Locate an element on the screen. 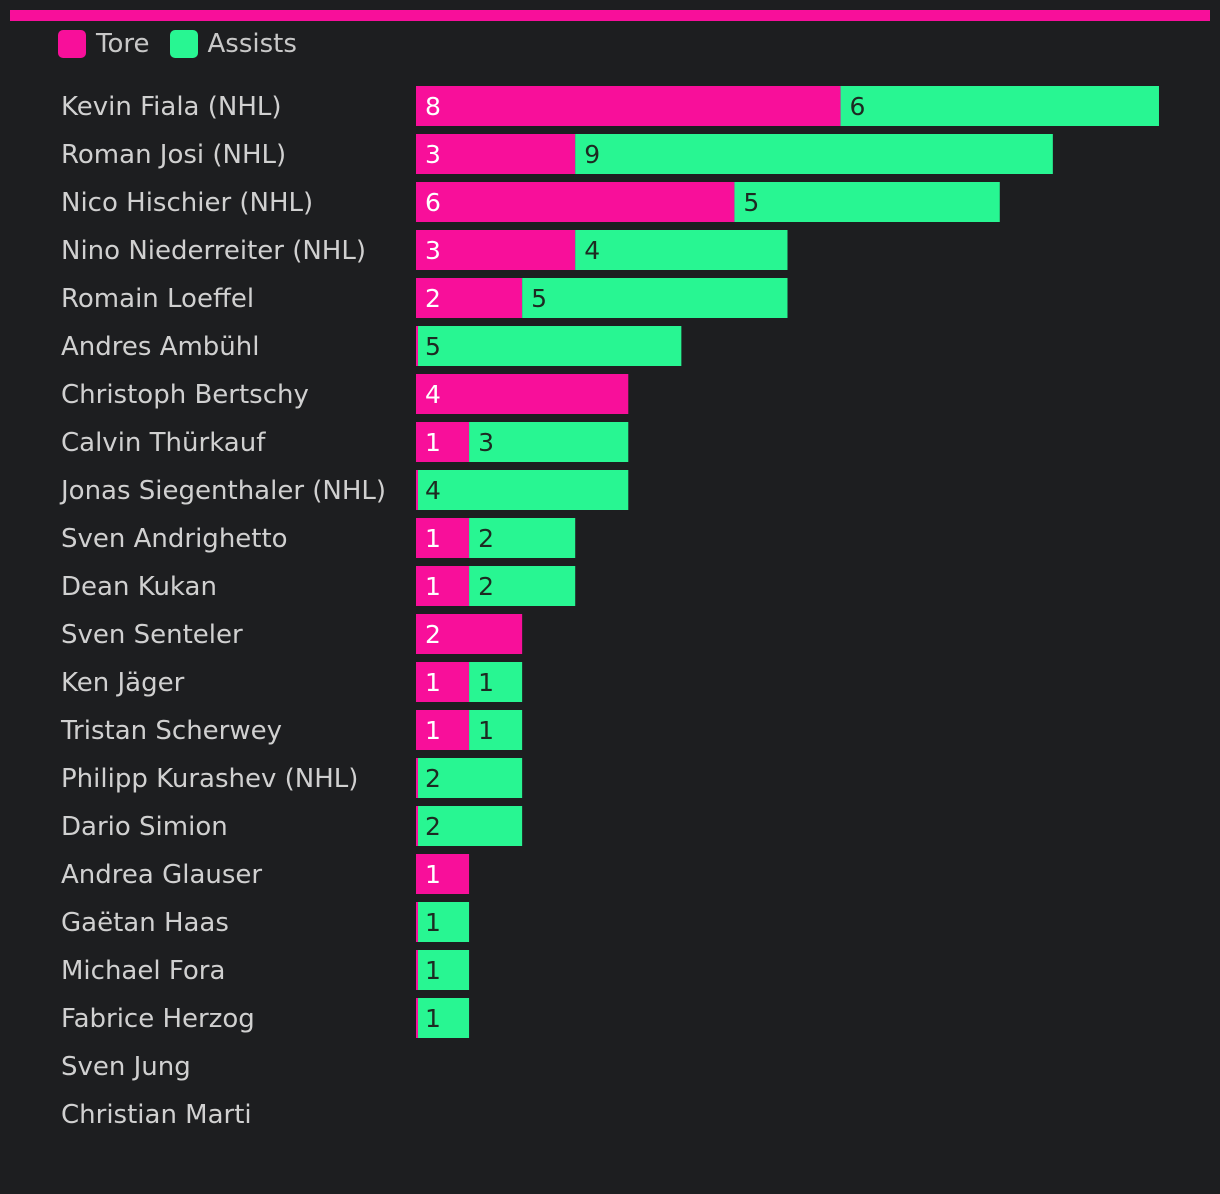 Image resolution: width=1220 pixels, height=1194 pixels. bar-value-label-tore: 4 is located at coordinates (433, 394).